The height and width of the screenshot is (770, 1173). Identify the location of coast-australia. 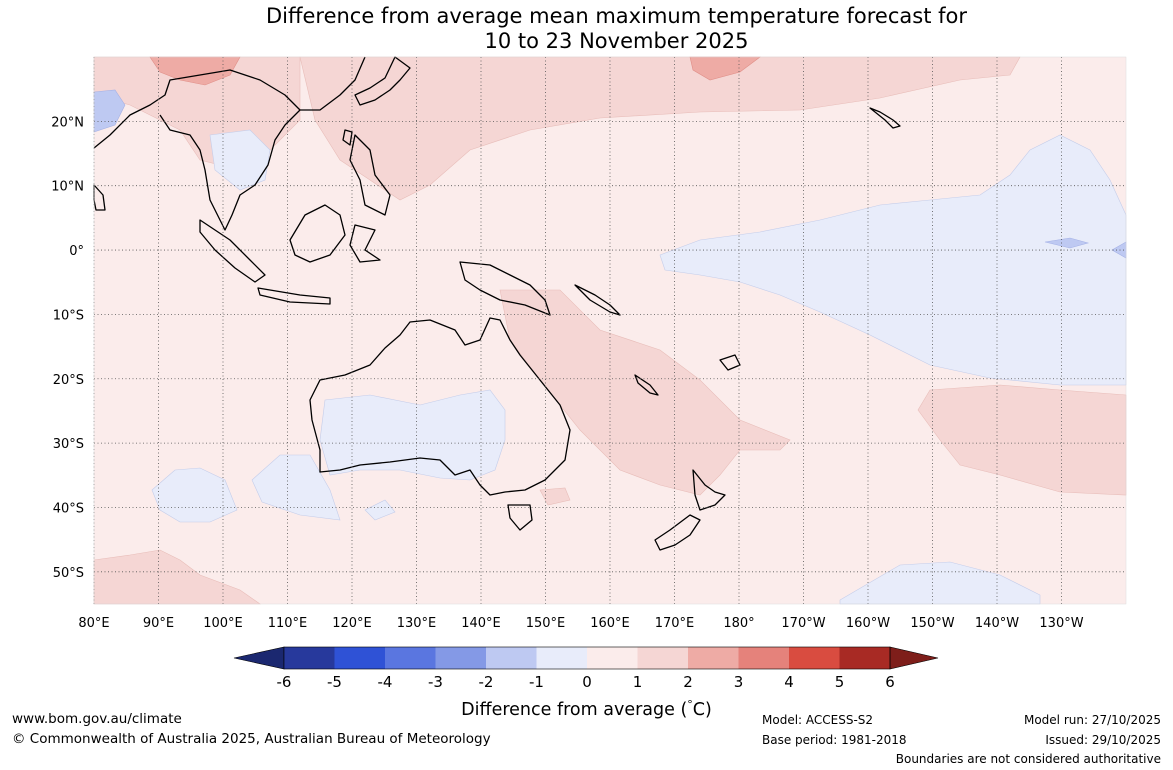
(440, 406).